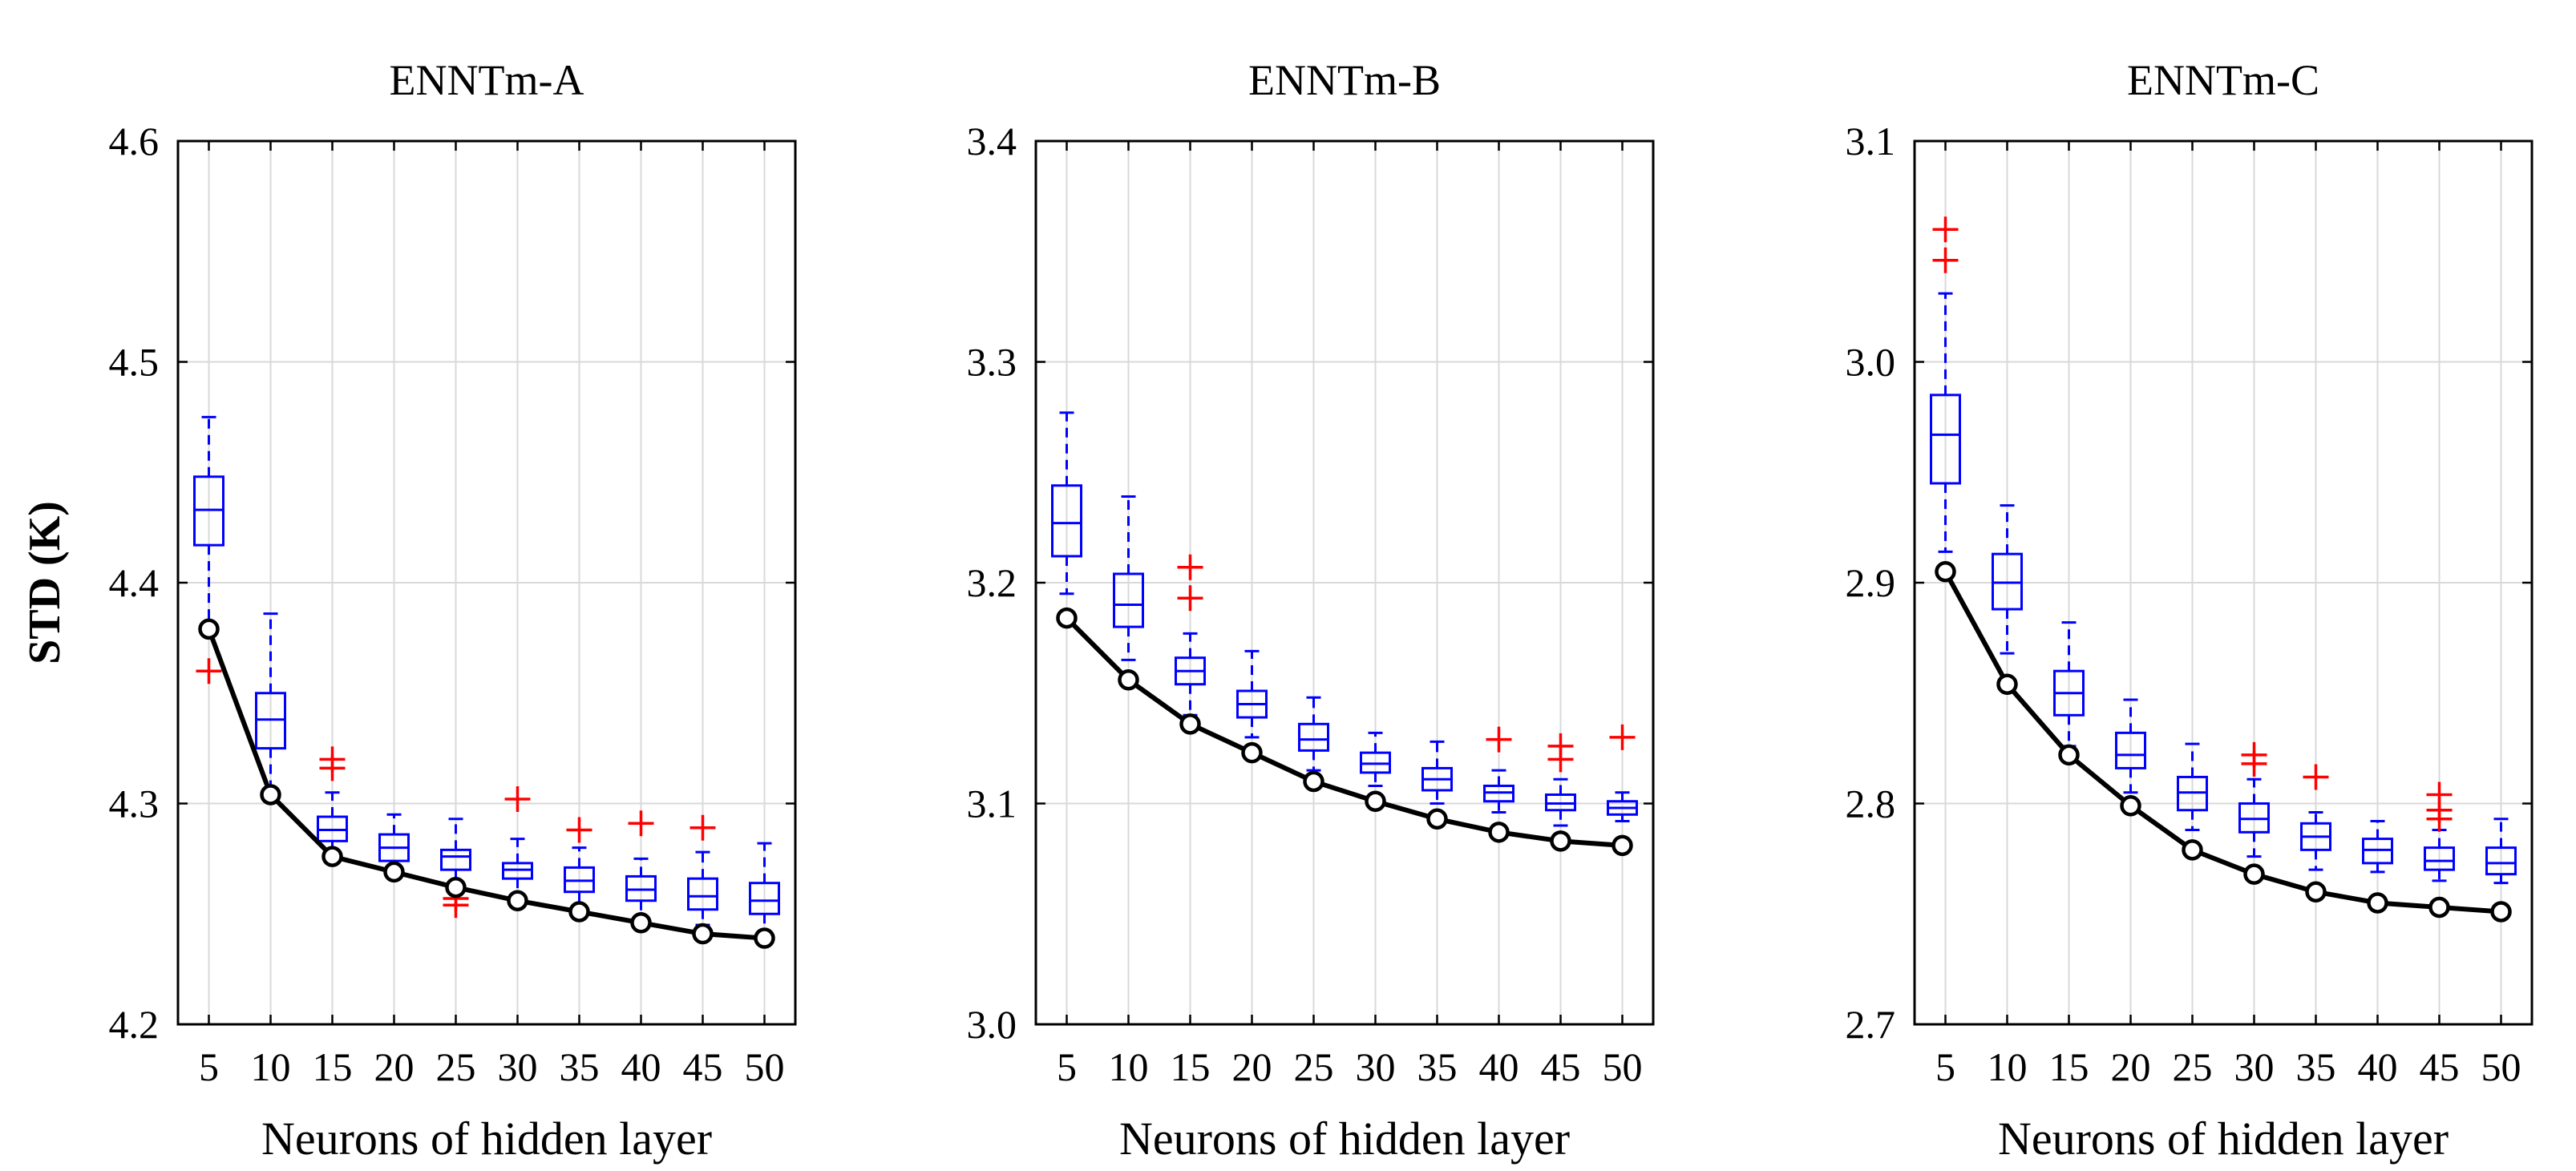  Describe the element at coordinates (1871, 582) in the screenshot. I see `y-tick-label: 2.9` at that location.